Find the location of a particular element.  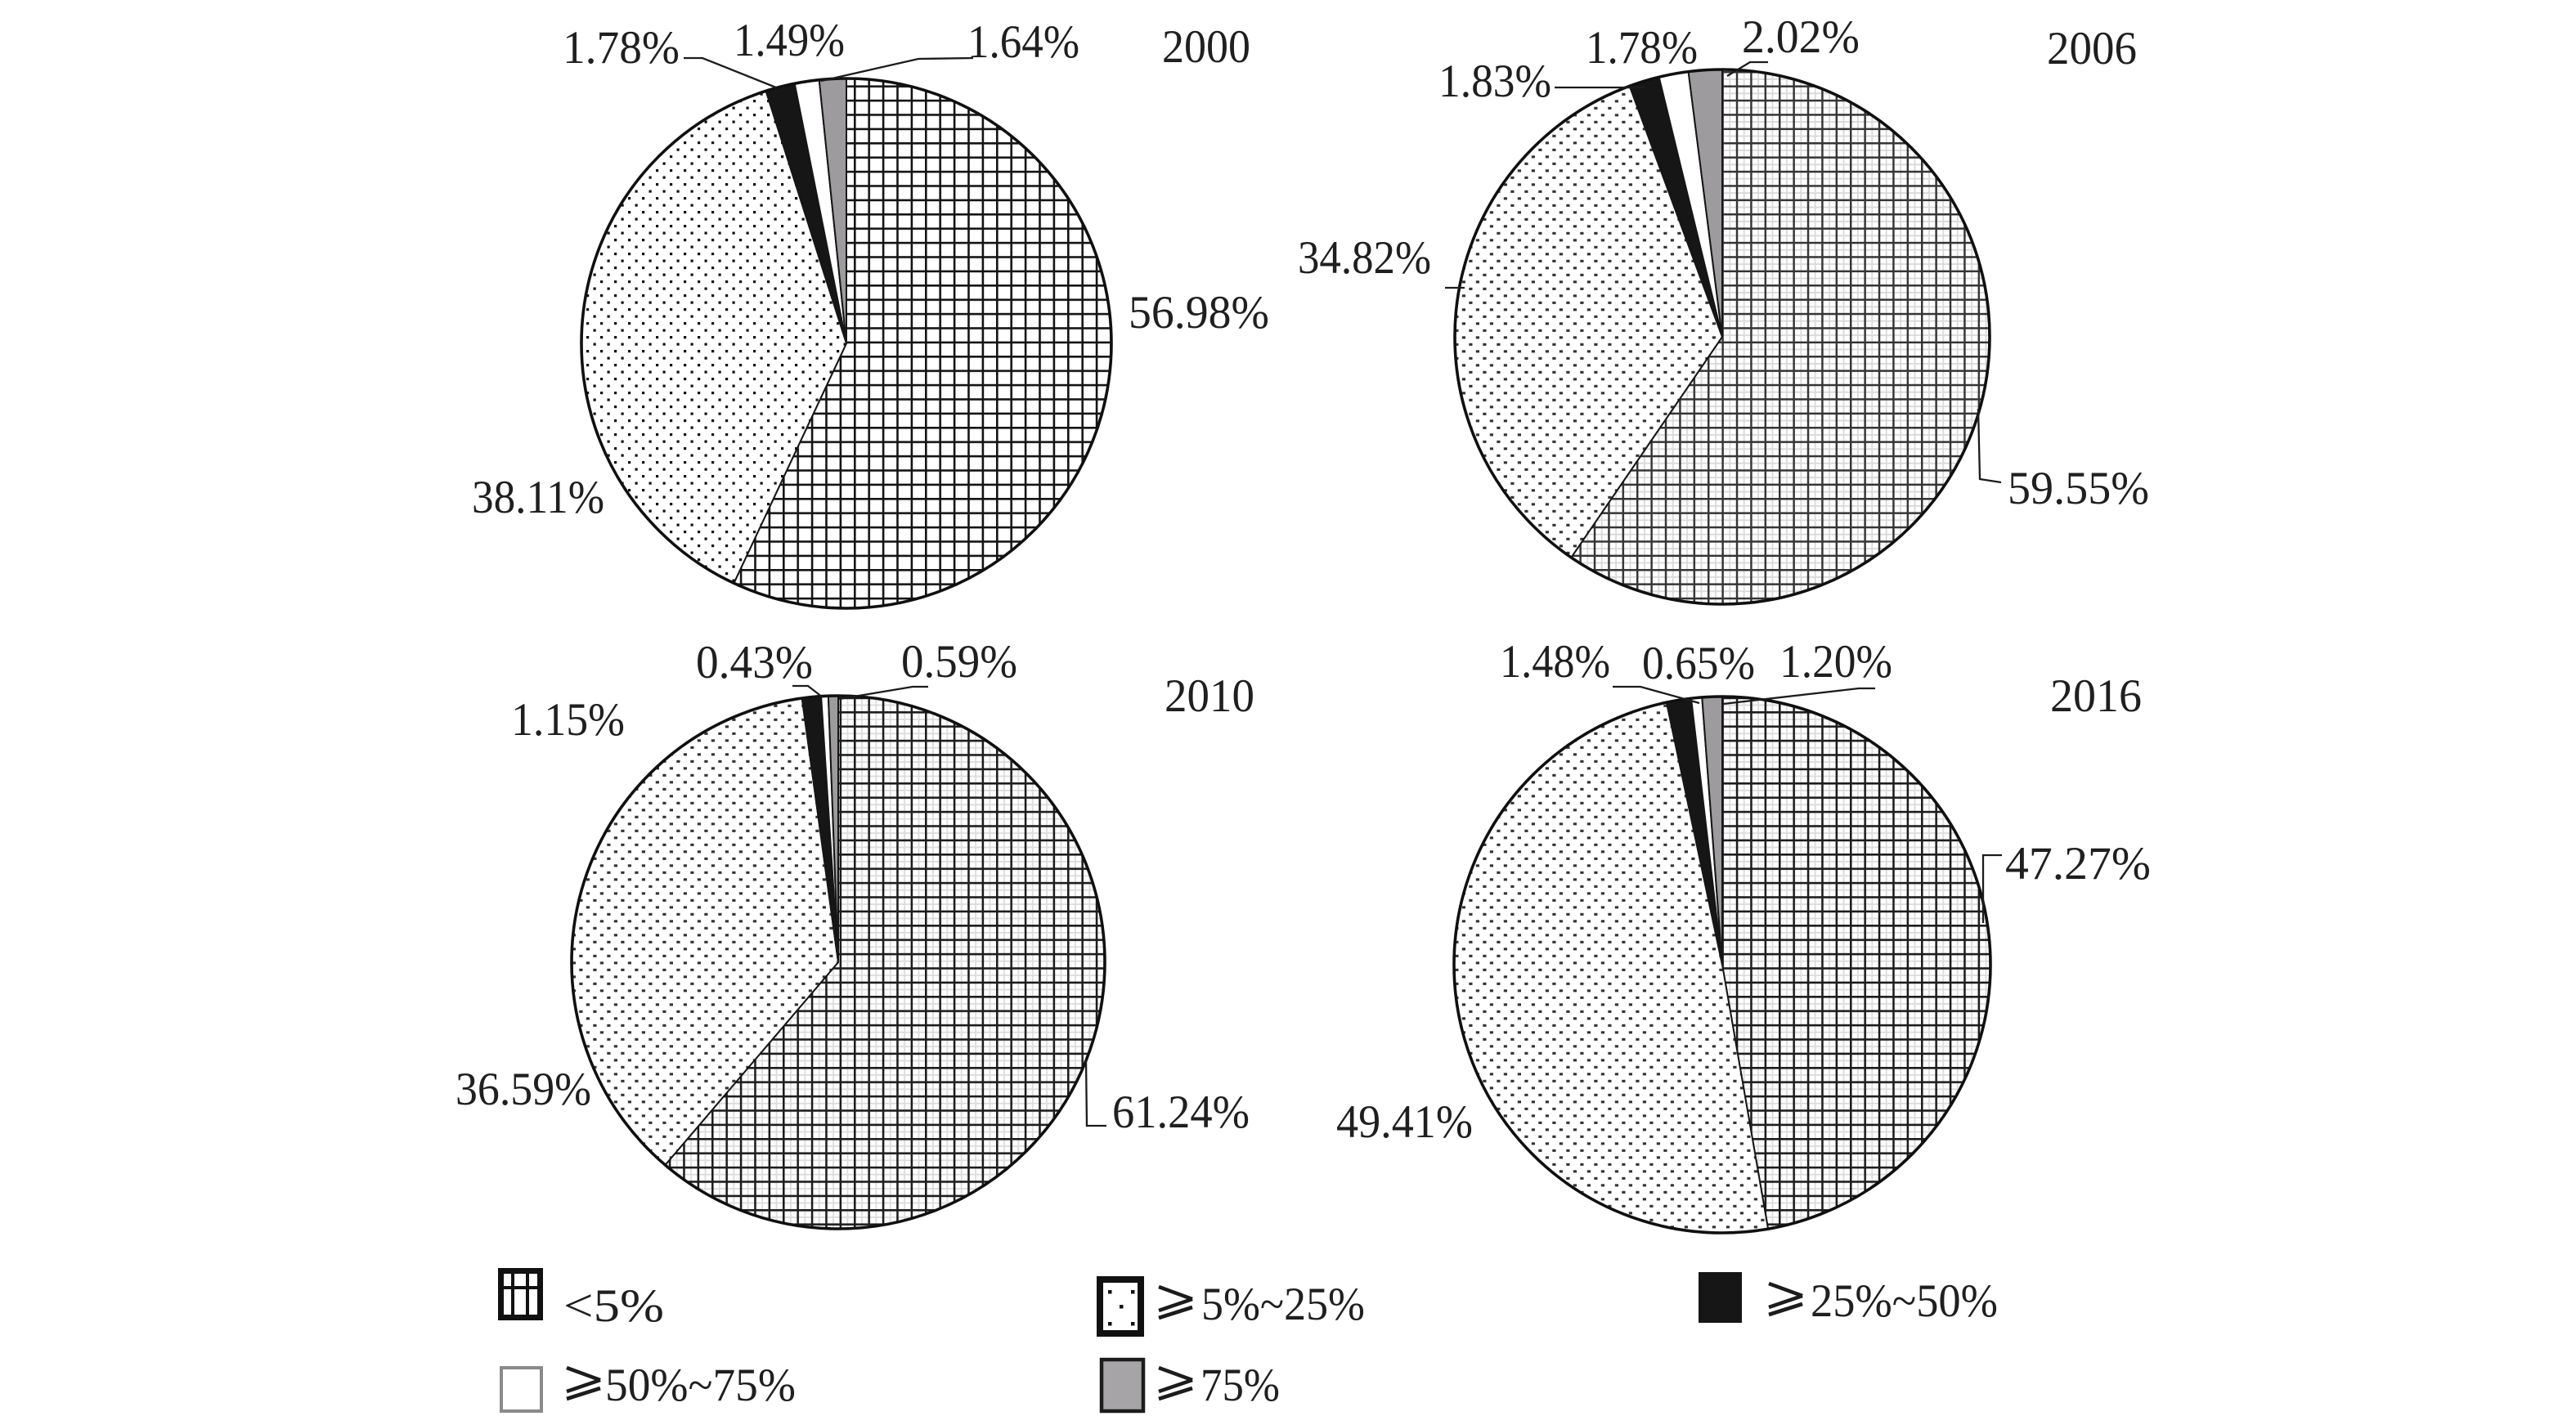

svg-text: 25%~50% is located at coordinates (1904, 1301).